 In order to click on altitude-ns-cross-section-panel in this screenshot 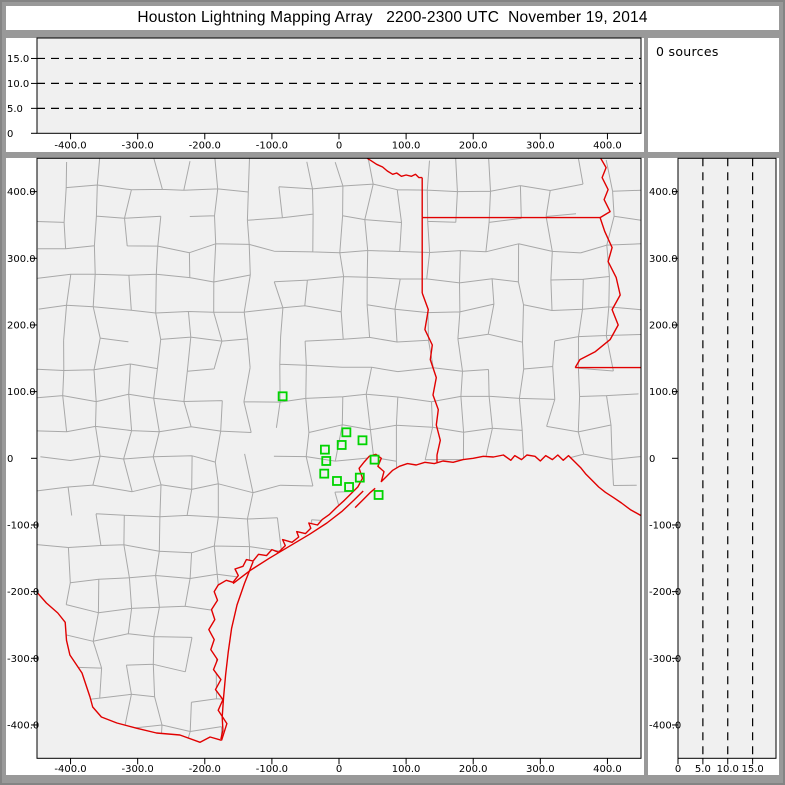, I will do `click(713, 466)`.